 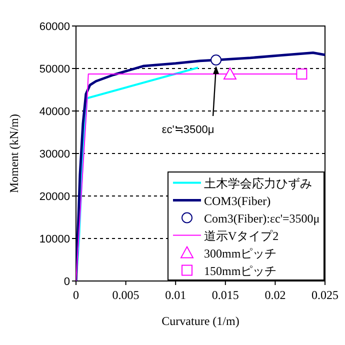 I want to click on annotation: εc'≒3500μ, so click(x=188, y=130).